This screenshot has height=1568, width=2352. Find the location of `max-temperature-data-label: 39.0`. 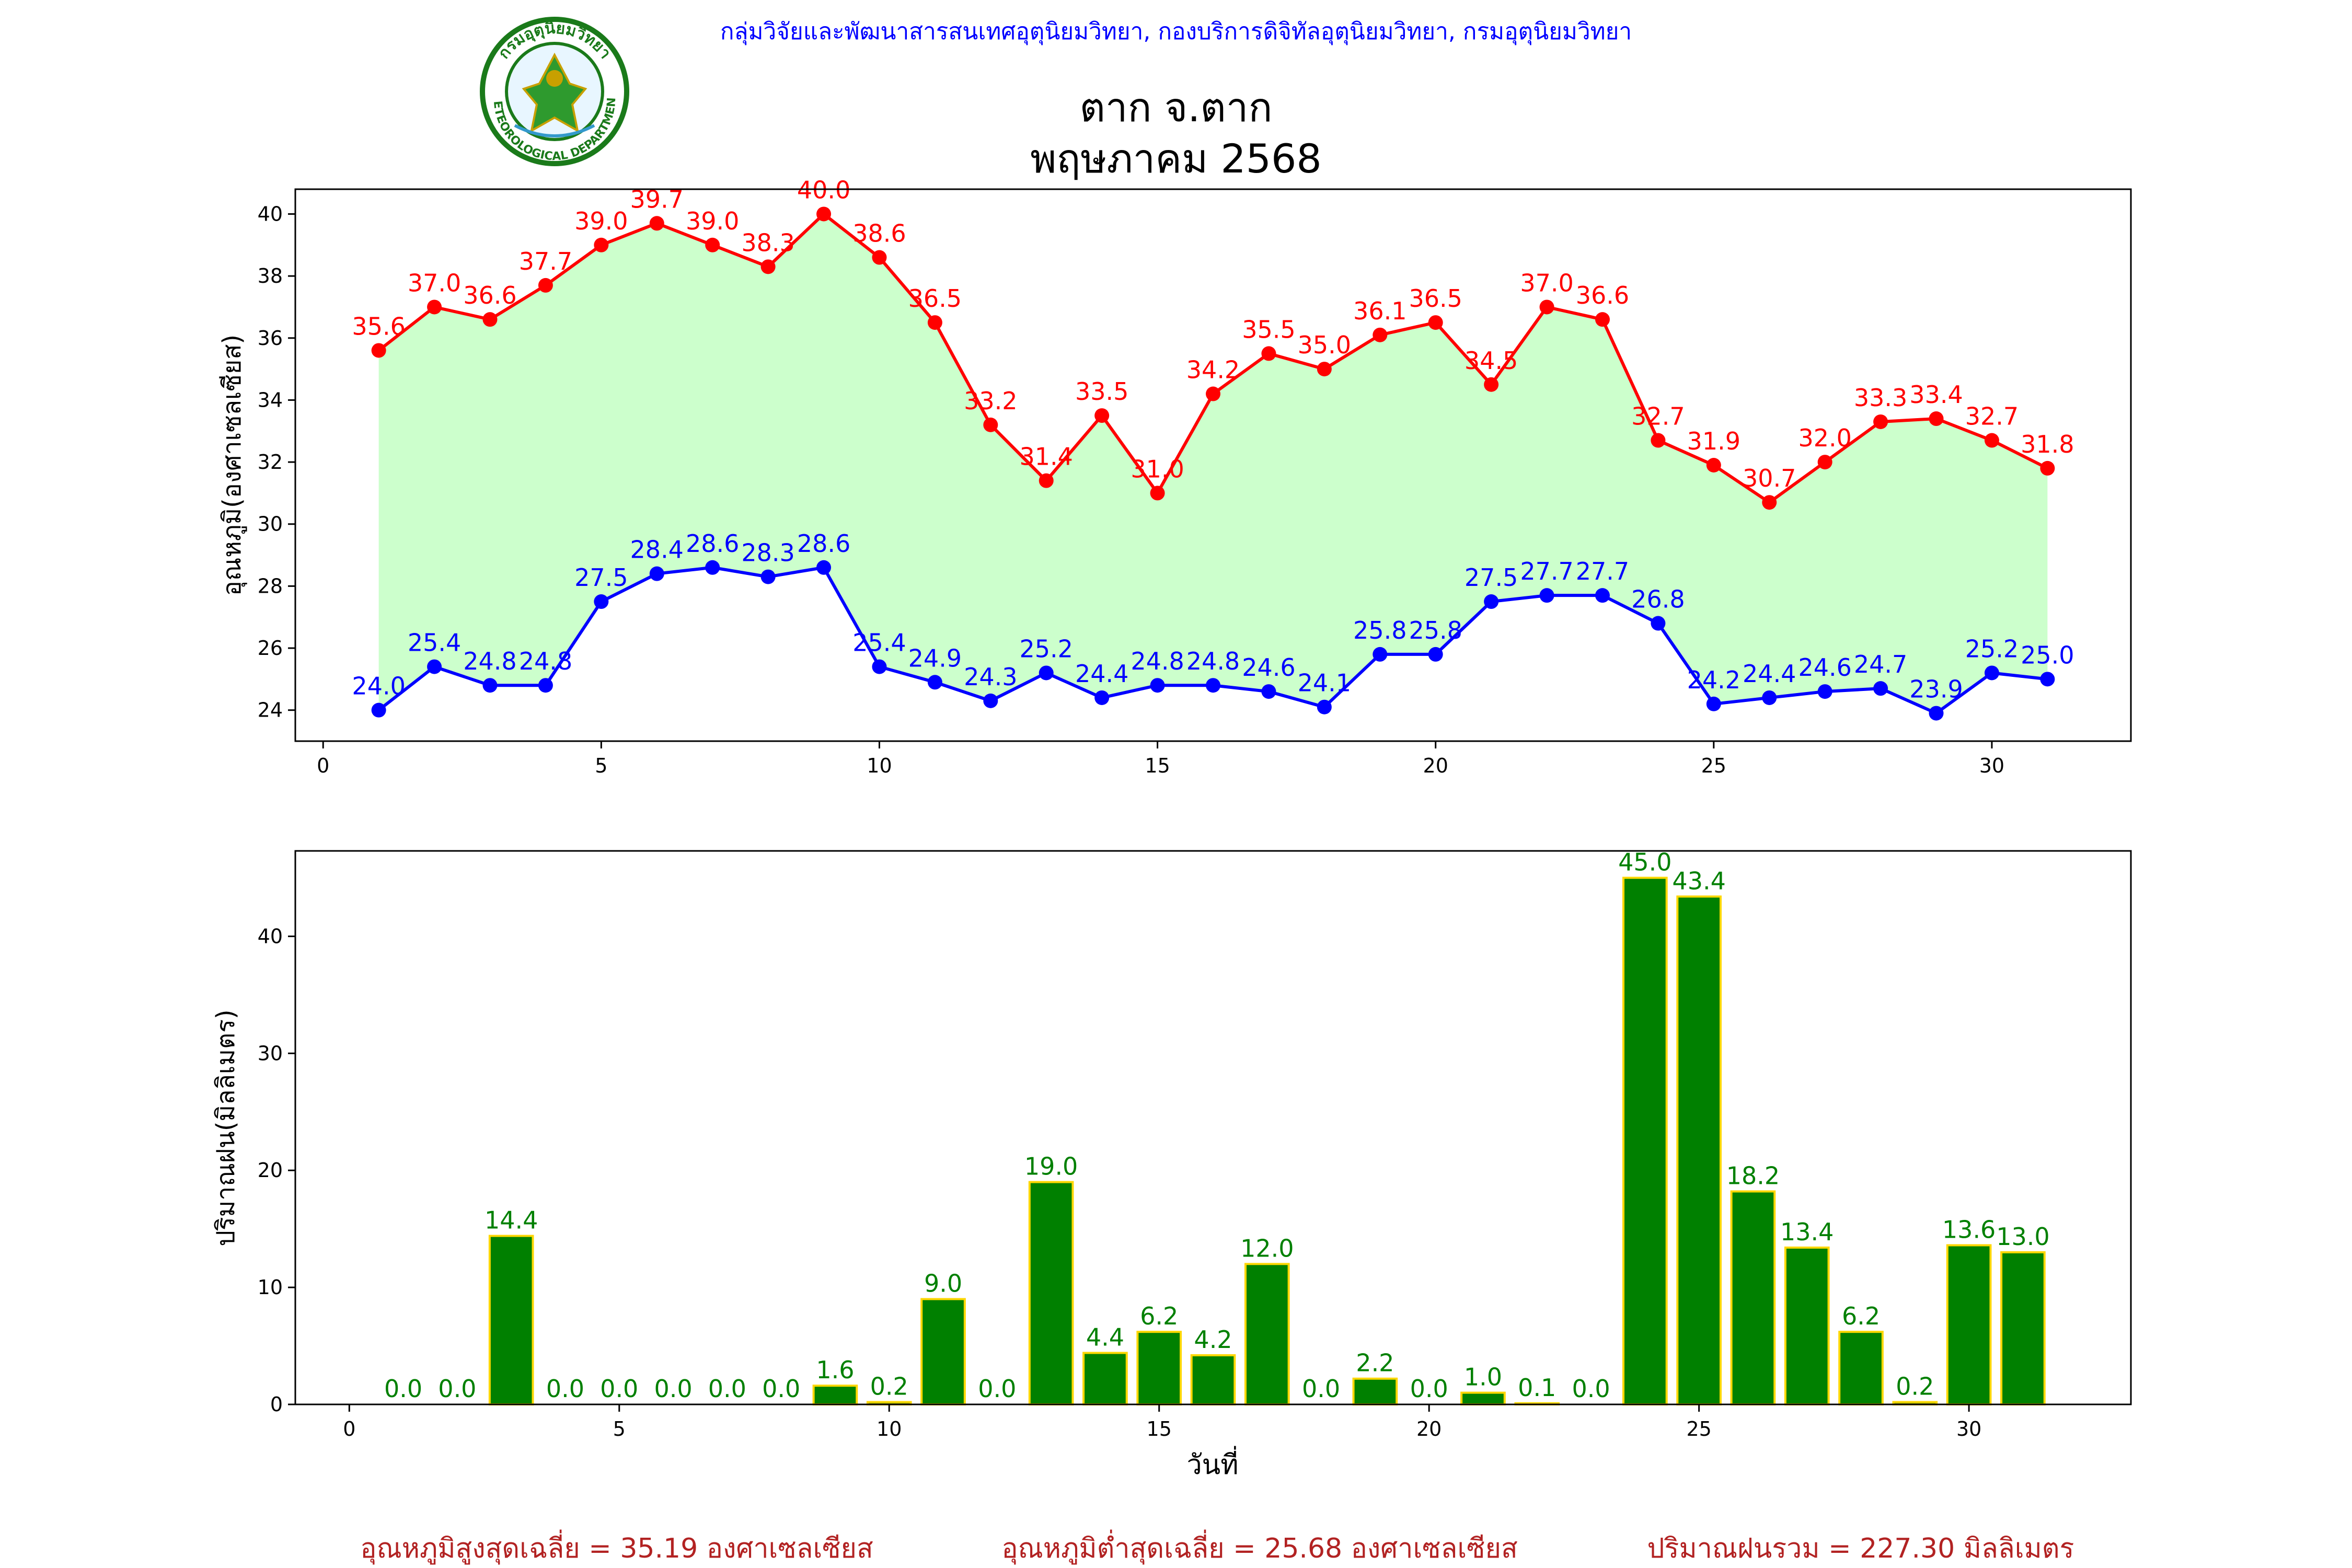

max-temperature-data-label: 39.0 is located at coordinates (712, 221).